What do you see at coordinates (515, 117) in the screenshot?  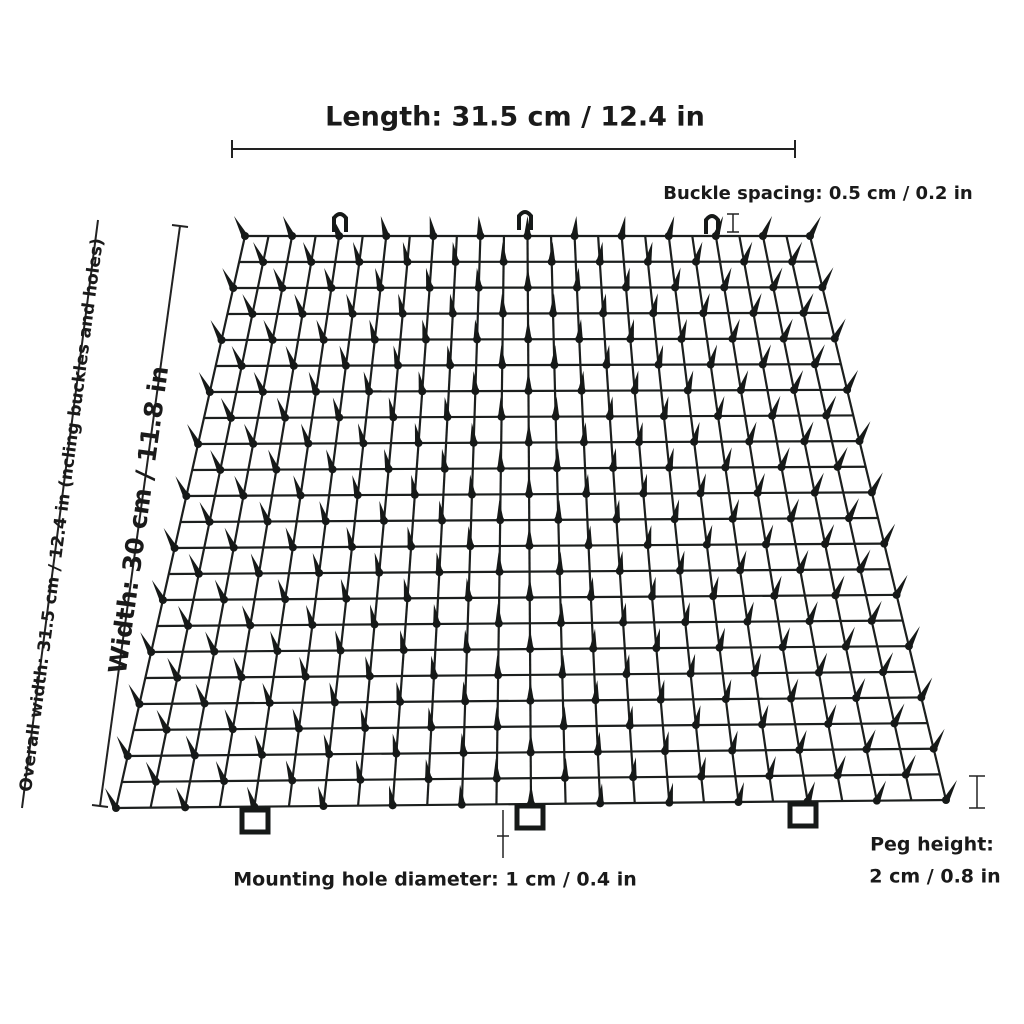 I see `length-label: Length: 31.5 cm / 12.4 in` at bounding box center [515, 117].